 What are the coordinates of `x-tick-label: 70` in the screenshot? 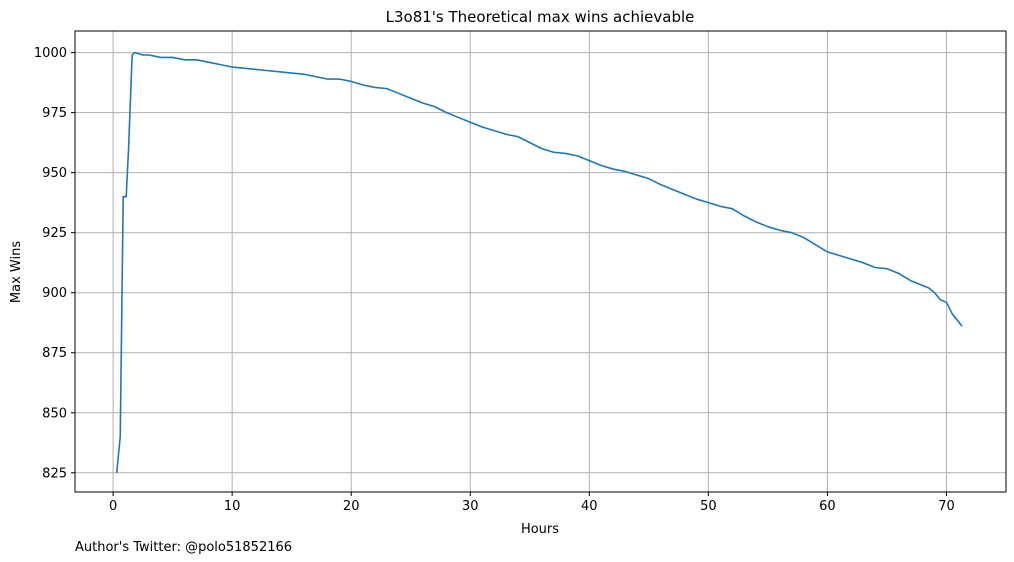 It's located at (946, 506).